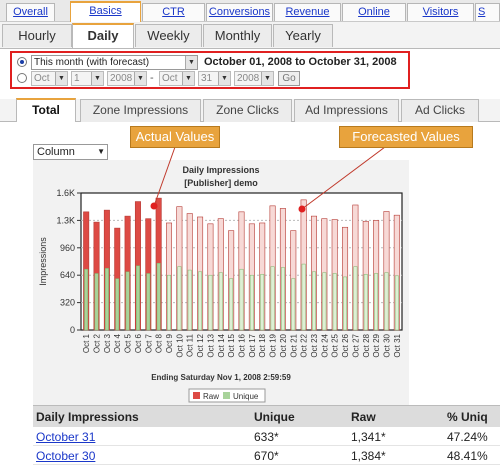 The height and width of the screenshot is (467, 500). What do you see at coordinates (242, 345) in the screenshot?
I see `x-tick-label: Oct 16` at bounding box center [242, 345].